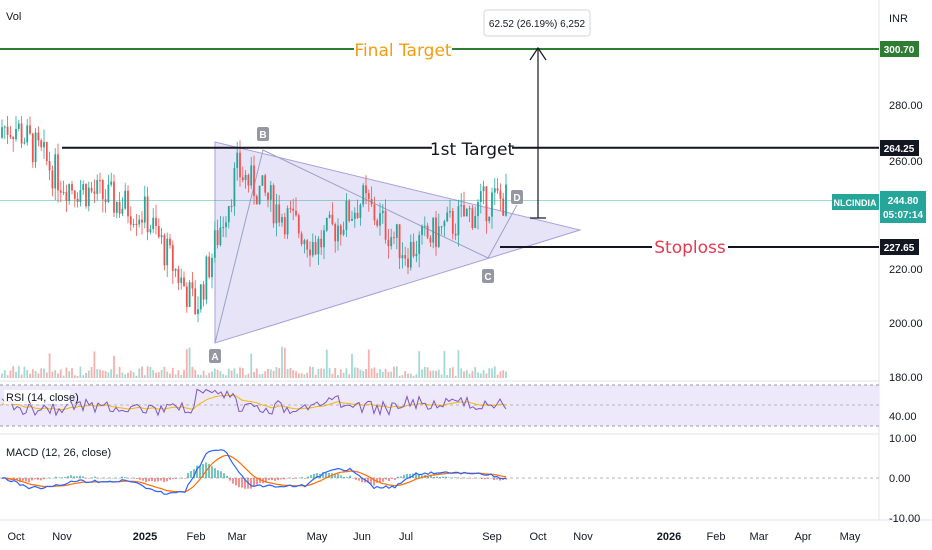 This screenshot has width=932, height=550. I want to click on x-tick-label: Jun, so click(362, 537).